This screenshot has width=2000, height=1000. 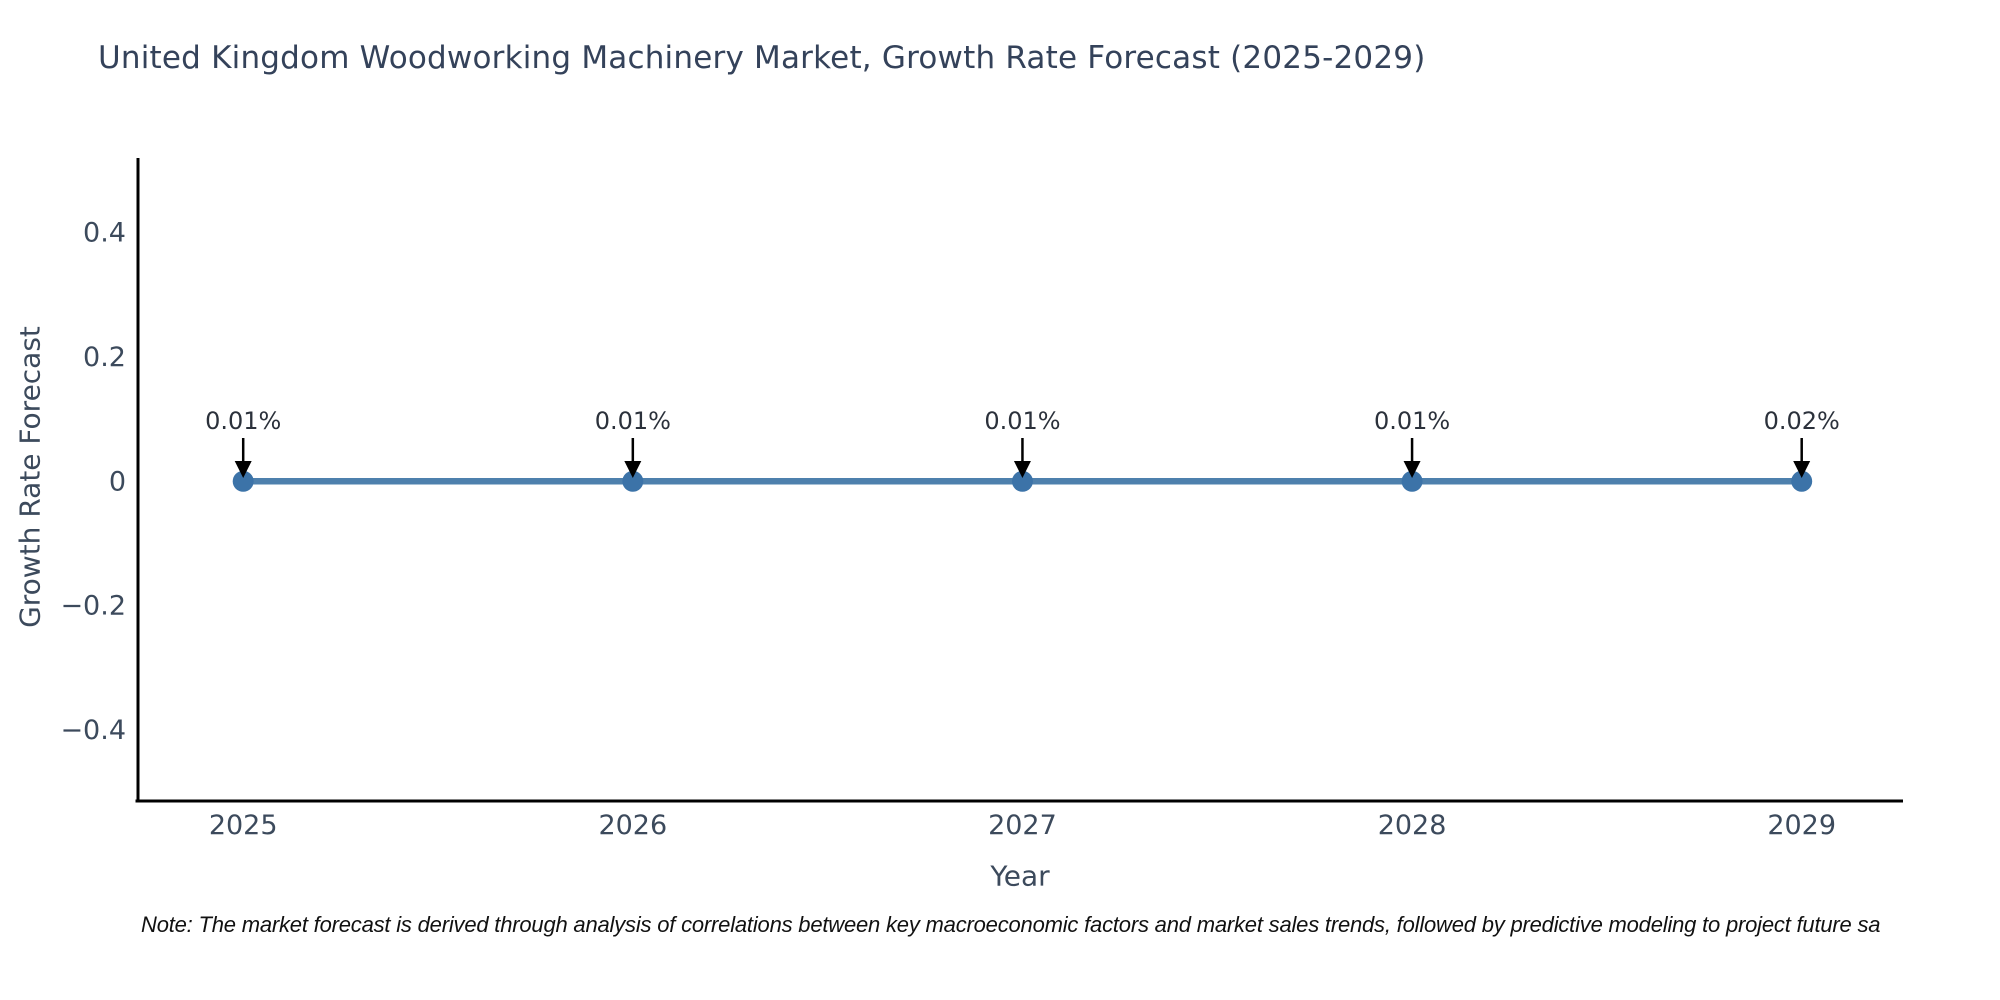 What do you see at coordinates (243, 825) in the screenshot?
I see `x-tick-label: 2025` at bounding box center [243, 825].